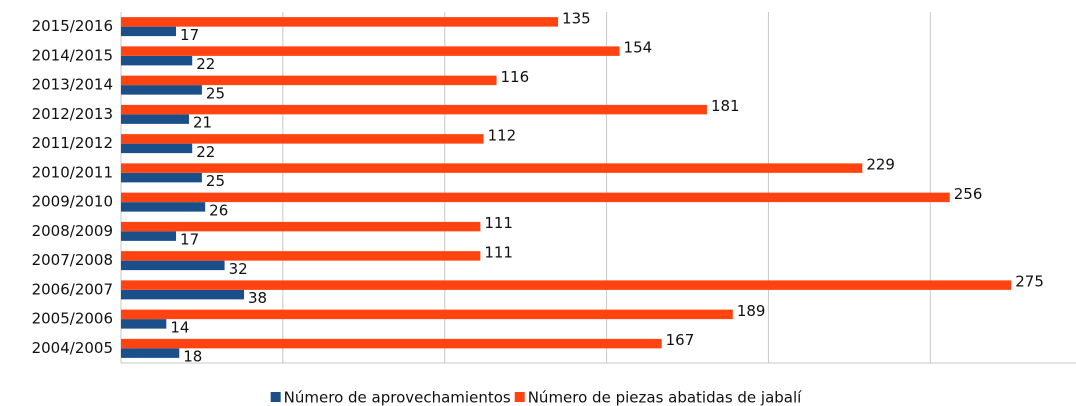  Describe the element at coordinates (72, 55) in the screenshot. I see `y-tick-label: 2014/2015` at that location.